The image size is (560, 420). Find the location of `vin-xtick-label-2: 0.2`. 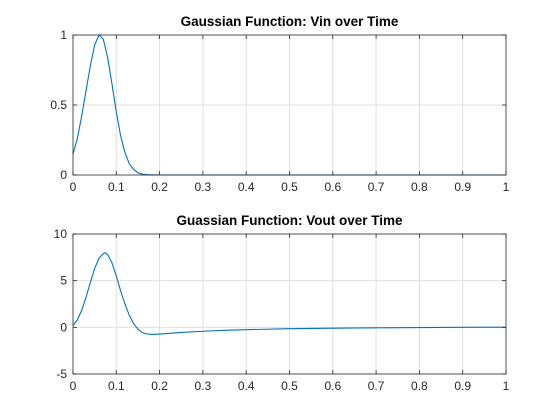

vin-xtick-label-2: 0.2 is located at coordinates (159, 187).